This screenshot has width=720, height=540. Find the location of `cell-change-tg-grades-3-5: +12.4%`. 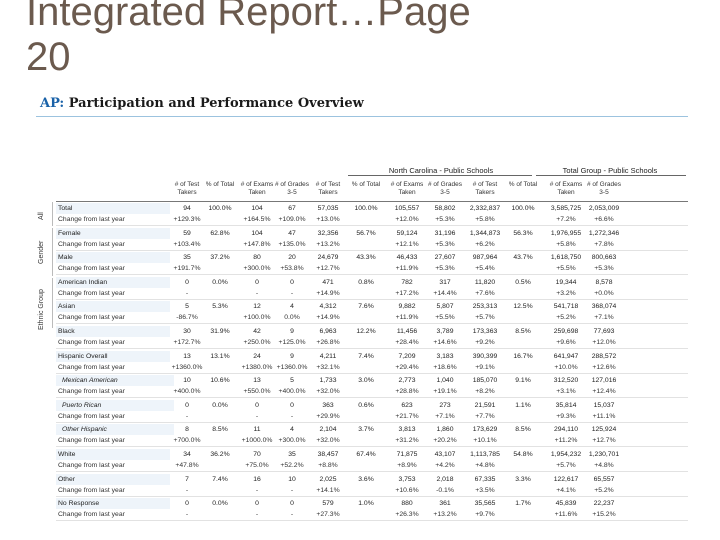

cell-change-tg-grades-3-5: +12.4% is located at coordinates (604, 392).